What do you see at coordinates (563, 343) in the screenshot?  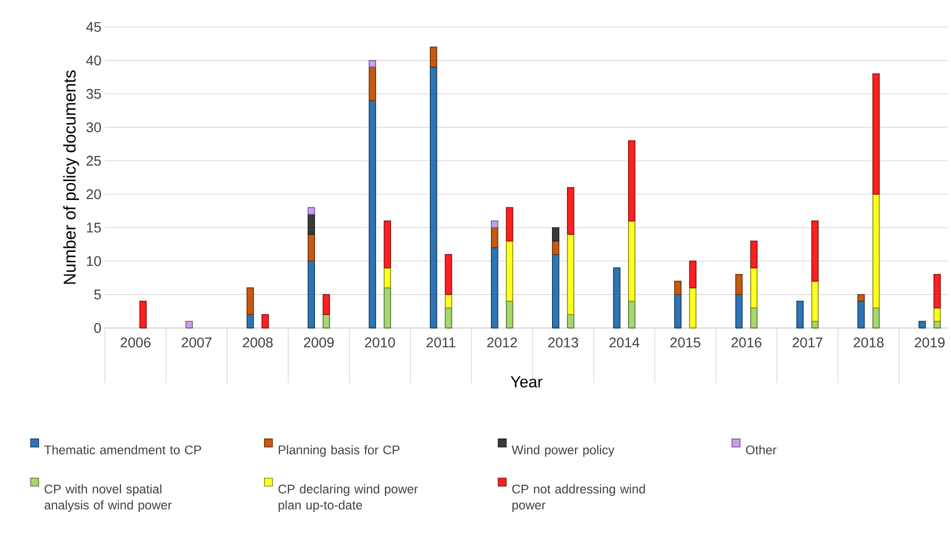 I see `x-tick-label: 2013` at bounding box center [563, 343].